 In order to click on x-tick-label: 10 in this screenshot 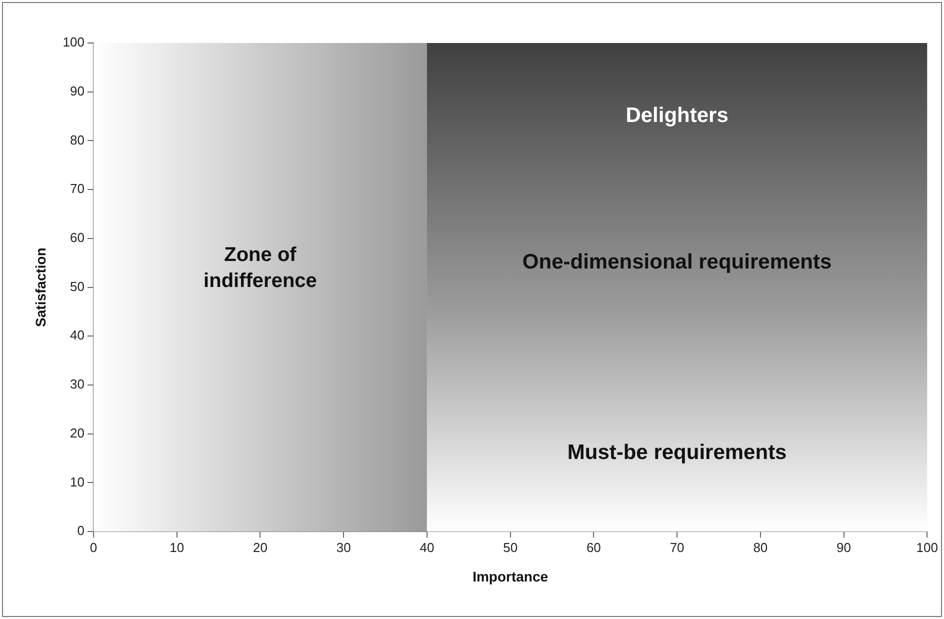, I will do `click(177, 547)`.